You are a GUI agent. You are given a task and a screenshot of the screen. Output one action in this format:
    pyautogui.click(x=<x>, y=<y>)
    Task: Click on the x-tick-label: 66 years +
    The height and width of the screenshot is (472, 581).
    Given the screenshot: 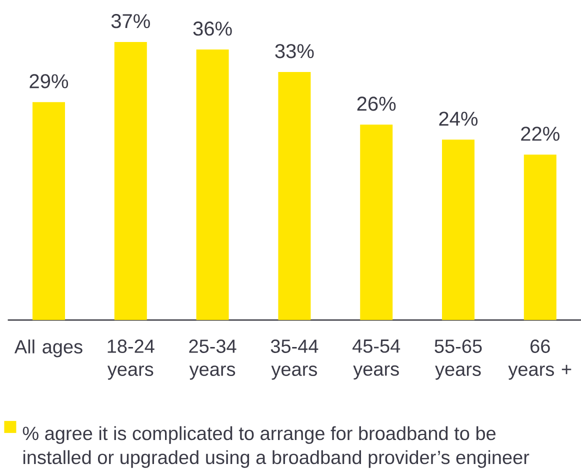 What is the action you would take?
    pyautogui.click(x=540, y=360)
    